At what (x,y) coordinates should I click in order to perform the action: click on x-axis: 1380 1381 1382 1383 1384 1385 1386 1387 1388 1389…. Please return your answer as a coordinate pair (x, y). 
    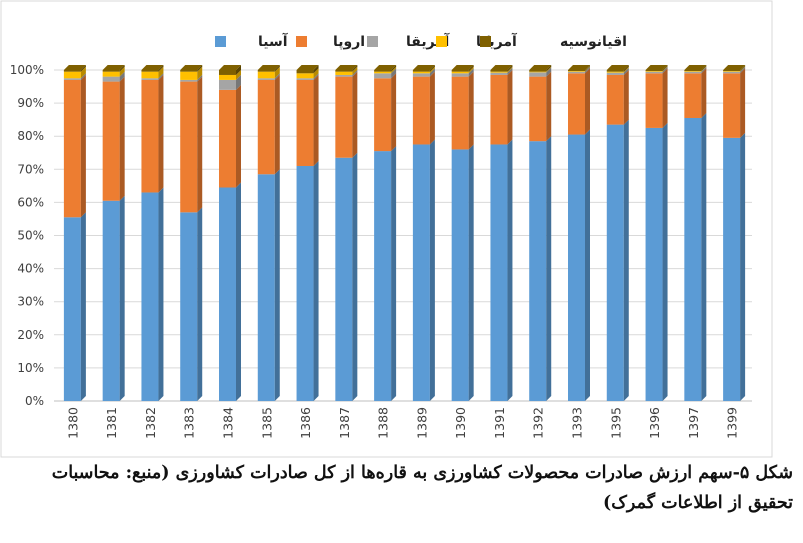
    Looking at the image, I should click on (402, 423).